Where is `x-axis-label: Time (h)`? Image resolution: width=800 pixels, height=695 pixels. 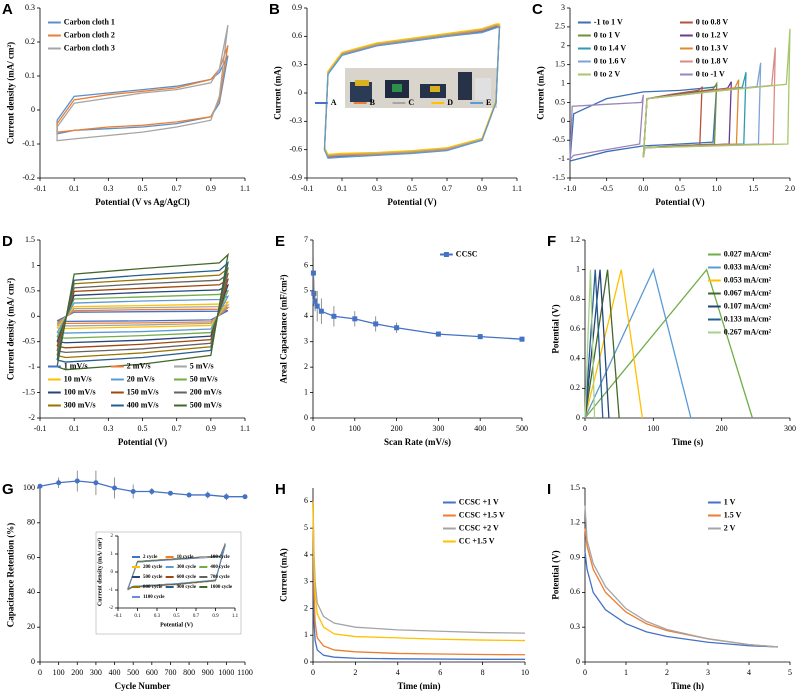
x-axis-label: Time (h) is located at coordinates (687, 686).